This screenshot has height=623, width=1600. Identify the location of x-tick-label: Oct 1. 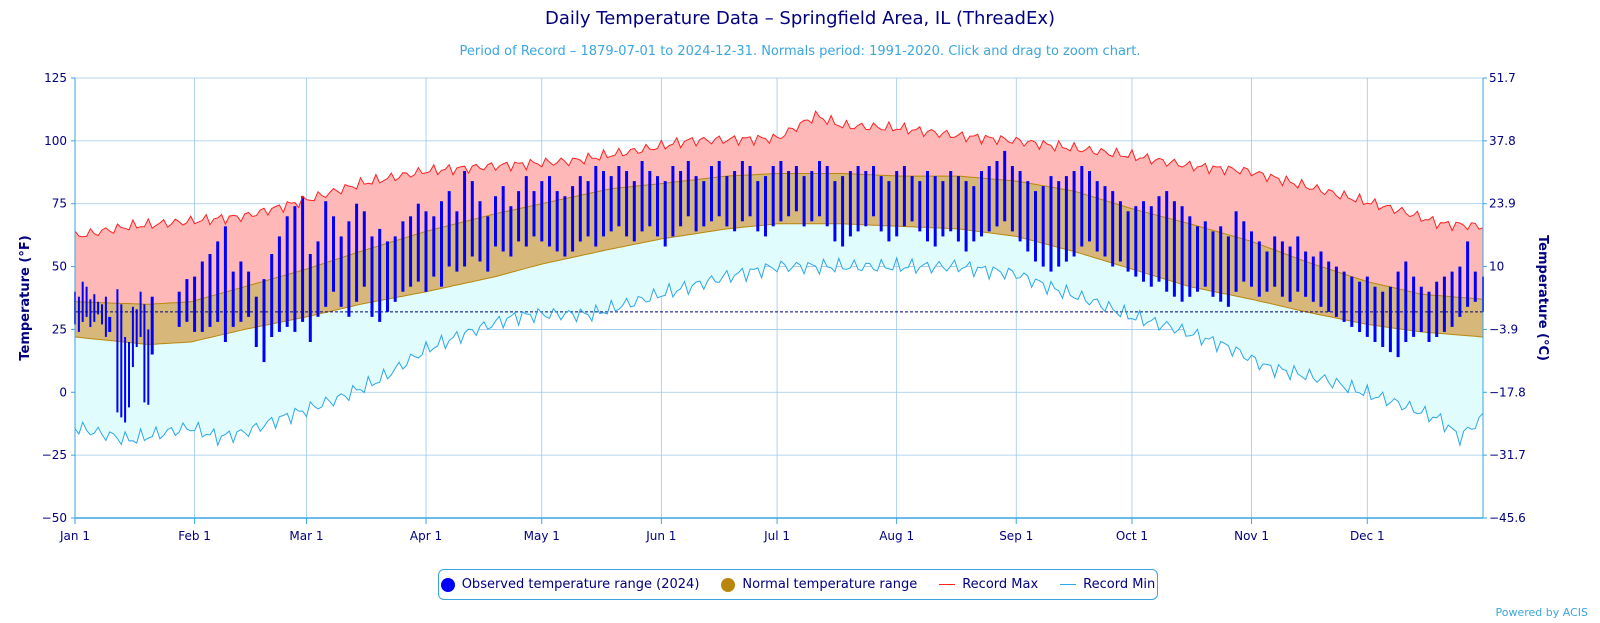
(1132, 536).